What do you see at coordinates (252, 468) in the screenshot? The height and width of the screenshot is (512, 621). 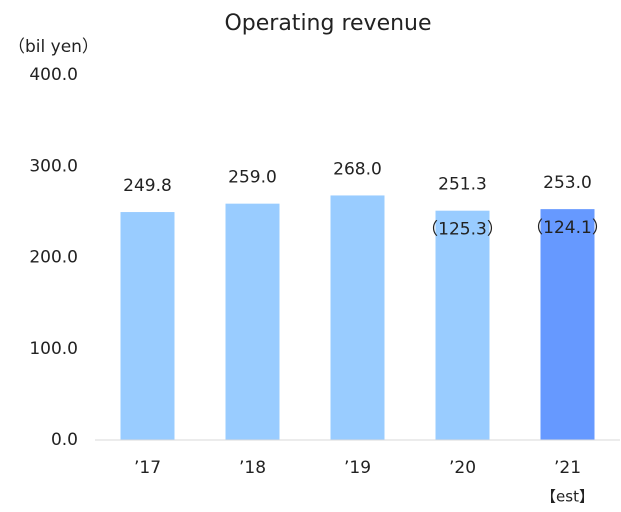 I see `x-tick-label: ’18` at bounding box center [252, 468].